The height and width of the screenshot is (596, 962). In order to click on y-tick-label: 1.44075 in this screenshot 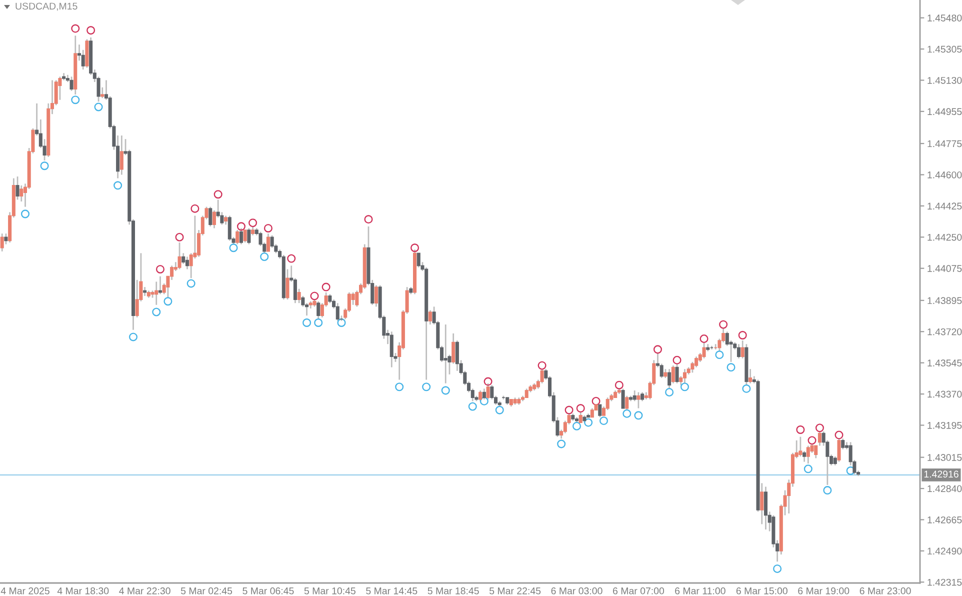, I will do `click(945, 268)`.